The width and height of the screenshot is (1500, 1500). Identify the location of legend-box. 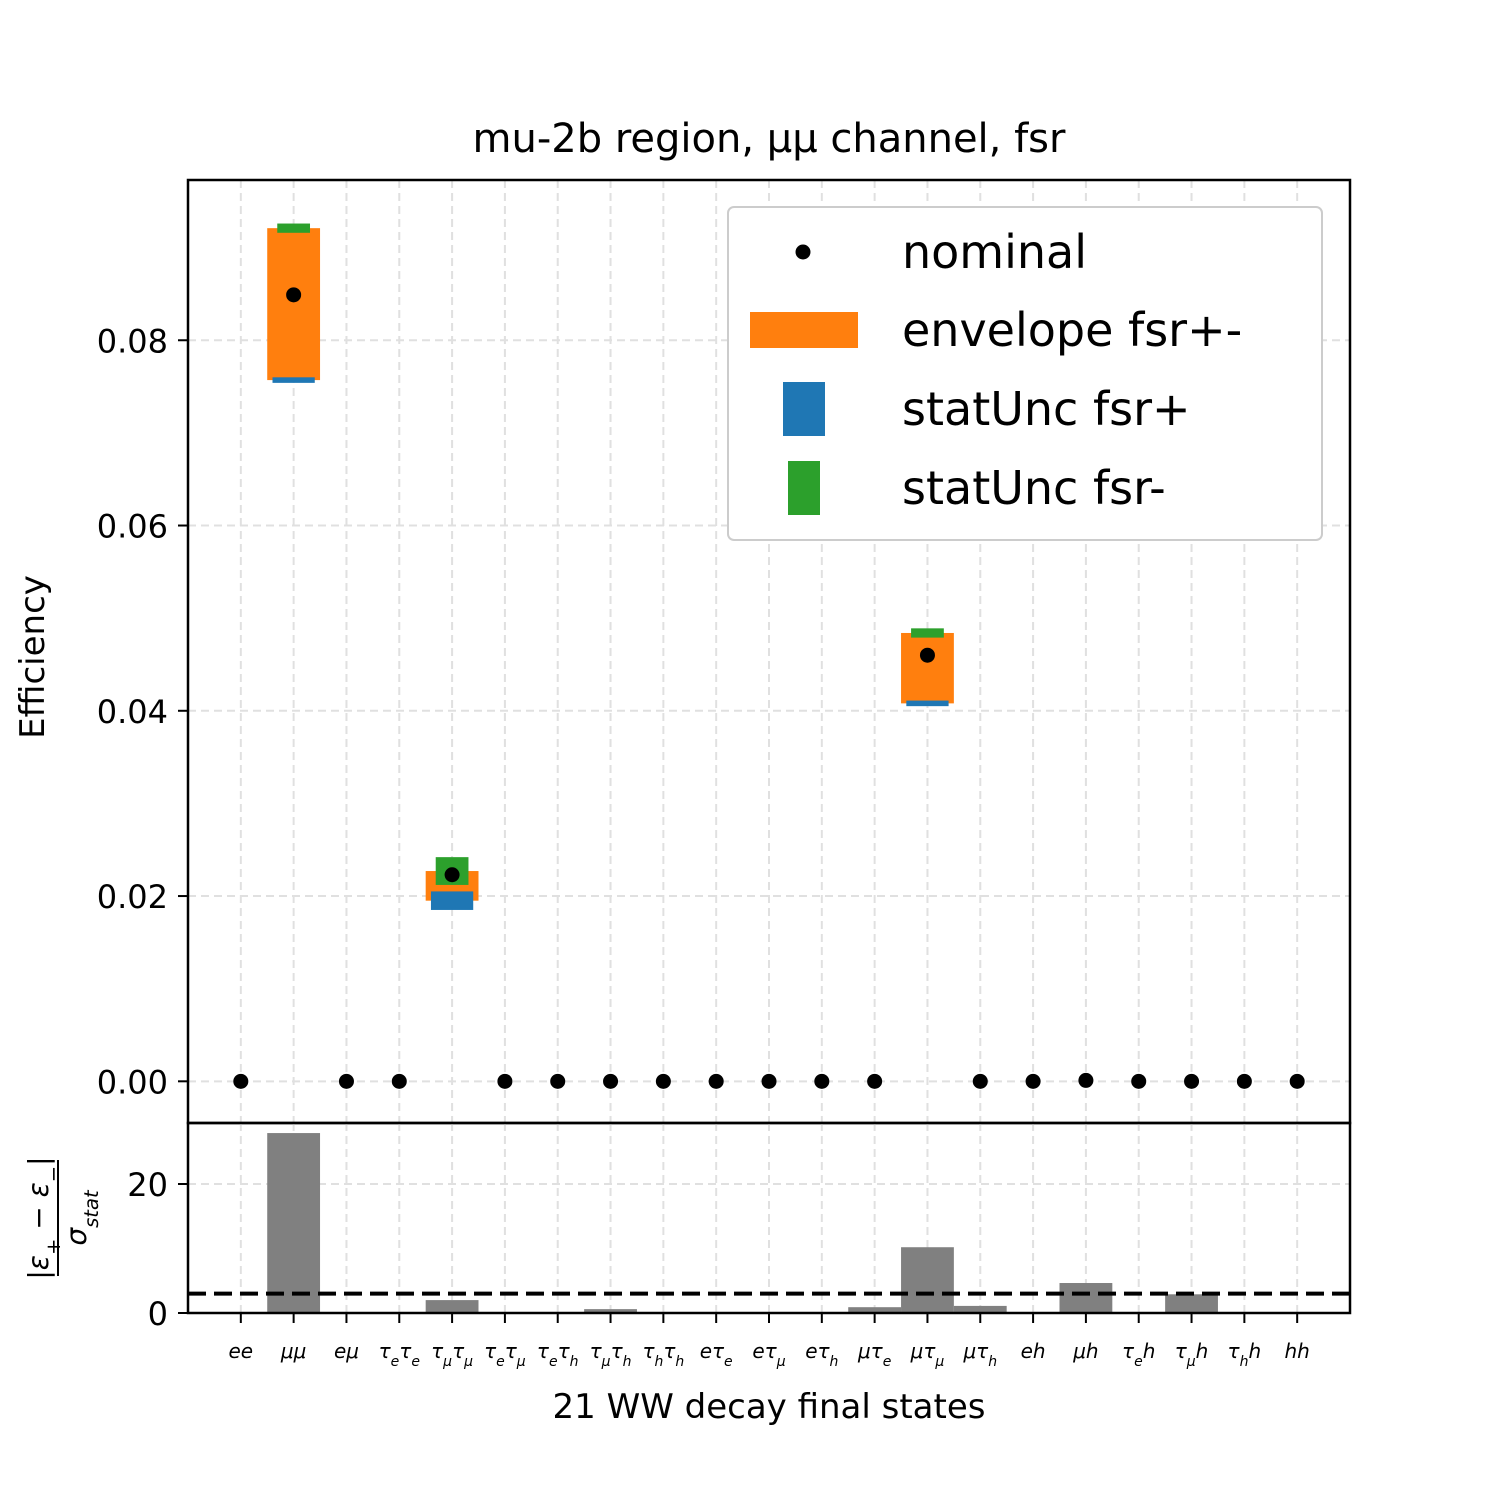
(1025, 373).